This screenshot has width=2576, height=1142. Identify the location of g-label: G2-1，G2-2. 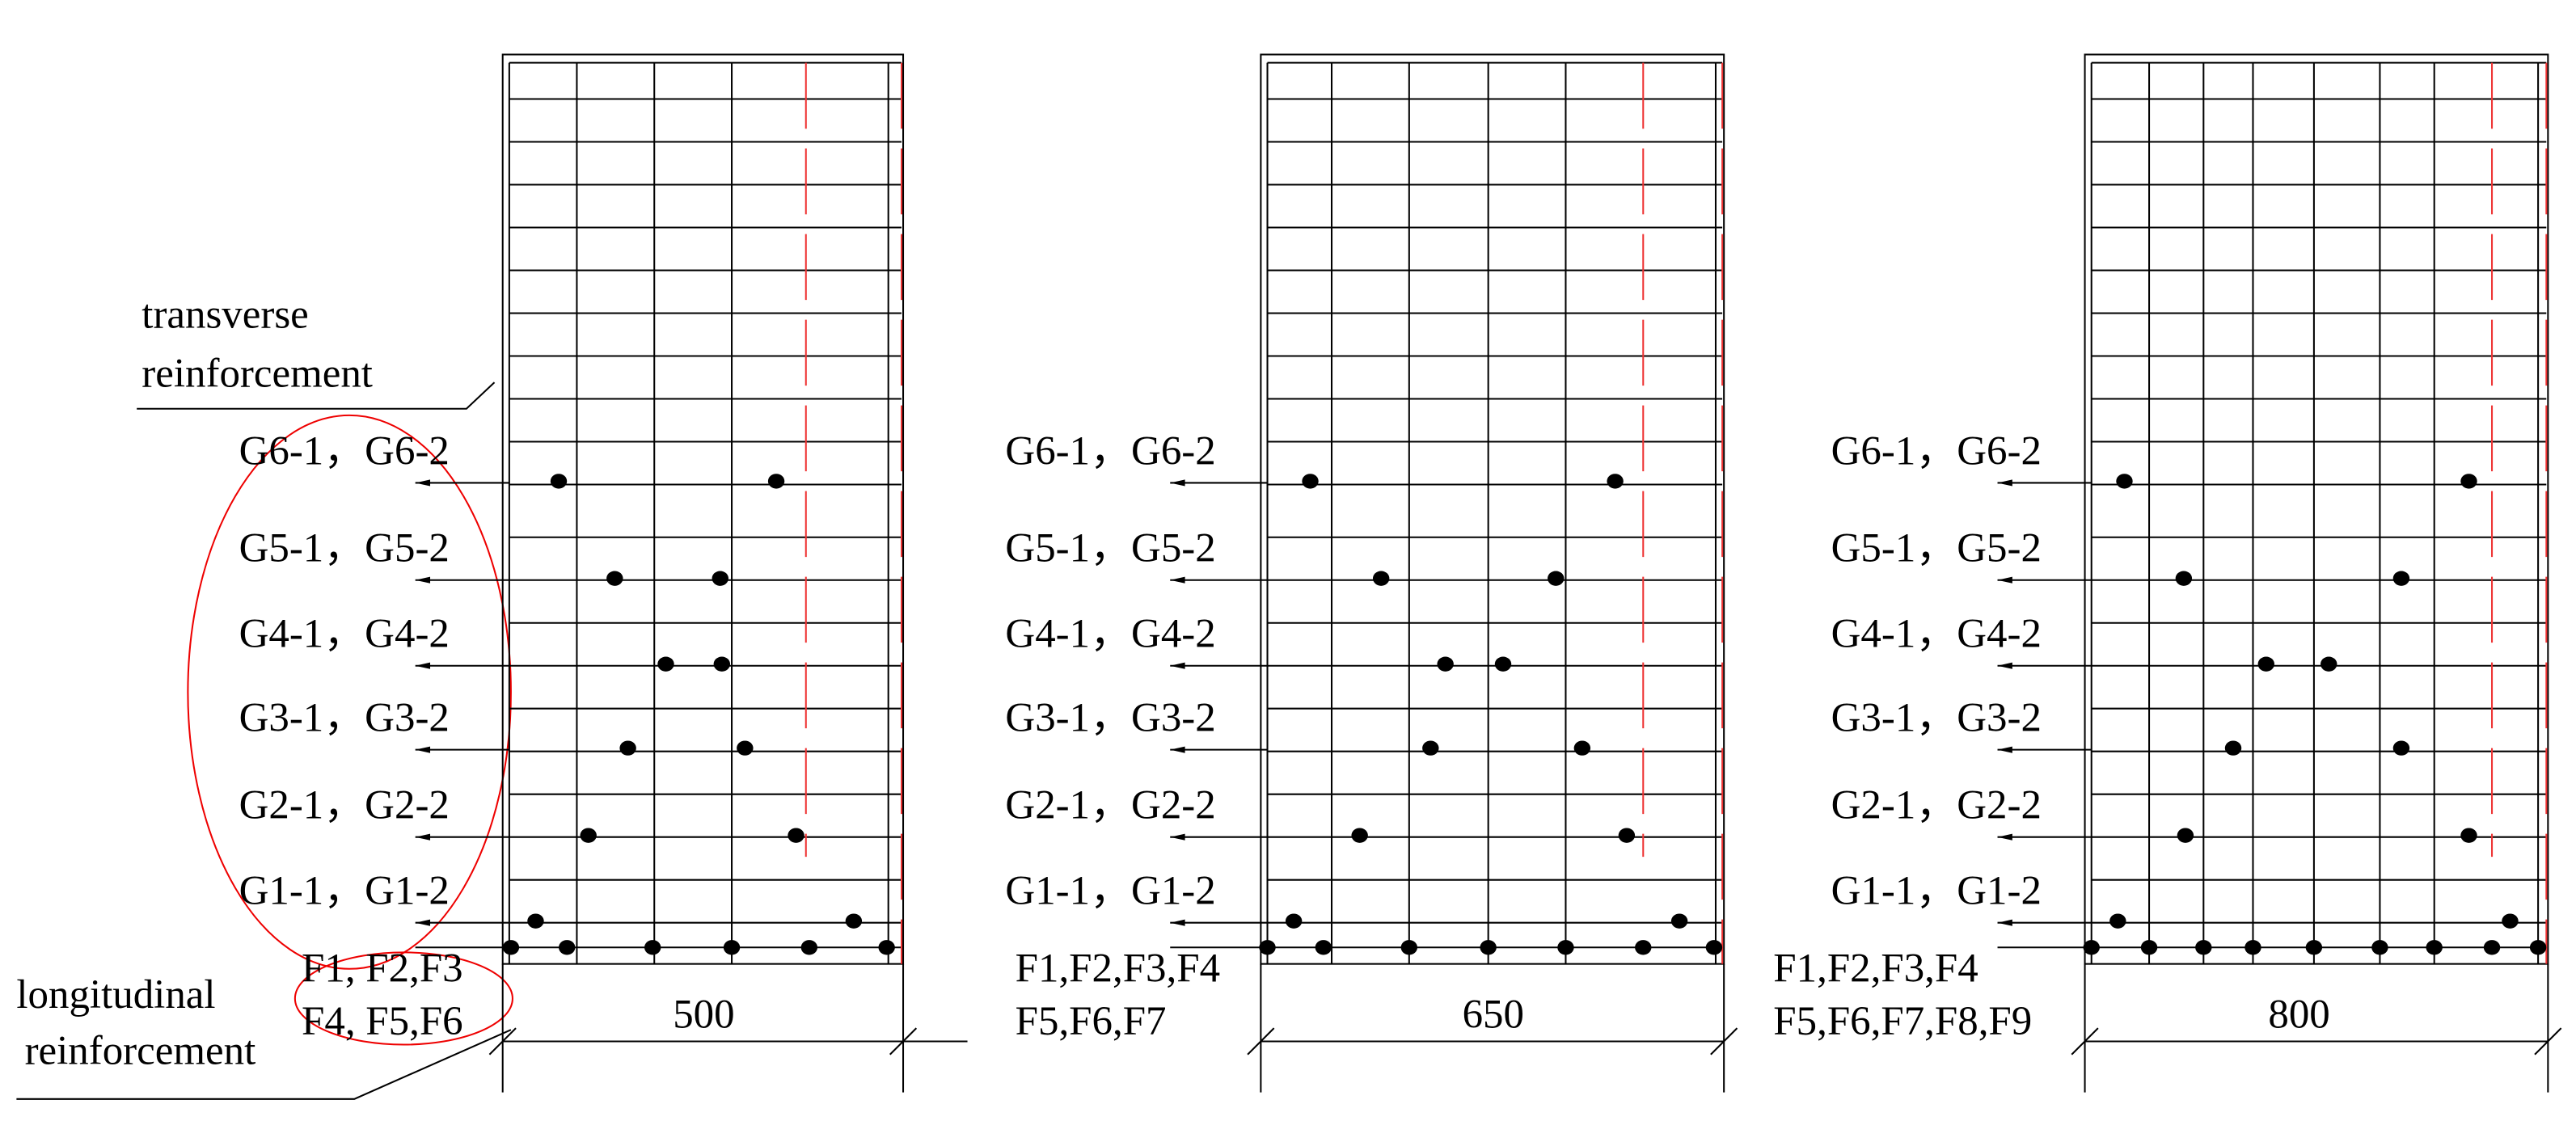
(1110, 805).